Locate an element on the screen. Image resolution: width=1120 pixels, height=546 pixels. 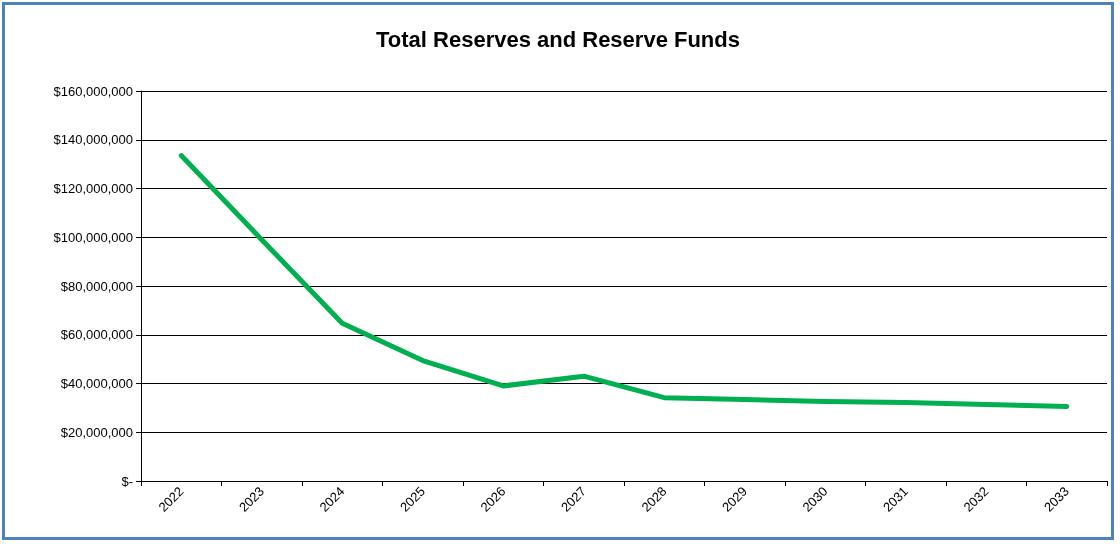
y-tick-label: $140,000,000 is located at coordinates (93, 140).